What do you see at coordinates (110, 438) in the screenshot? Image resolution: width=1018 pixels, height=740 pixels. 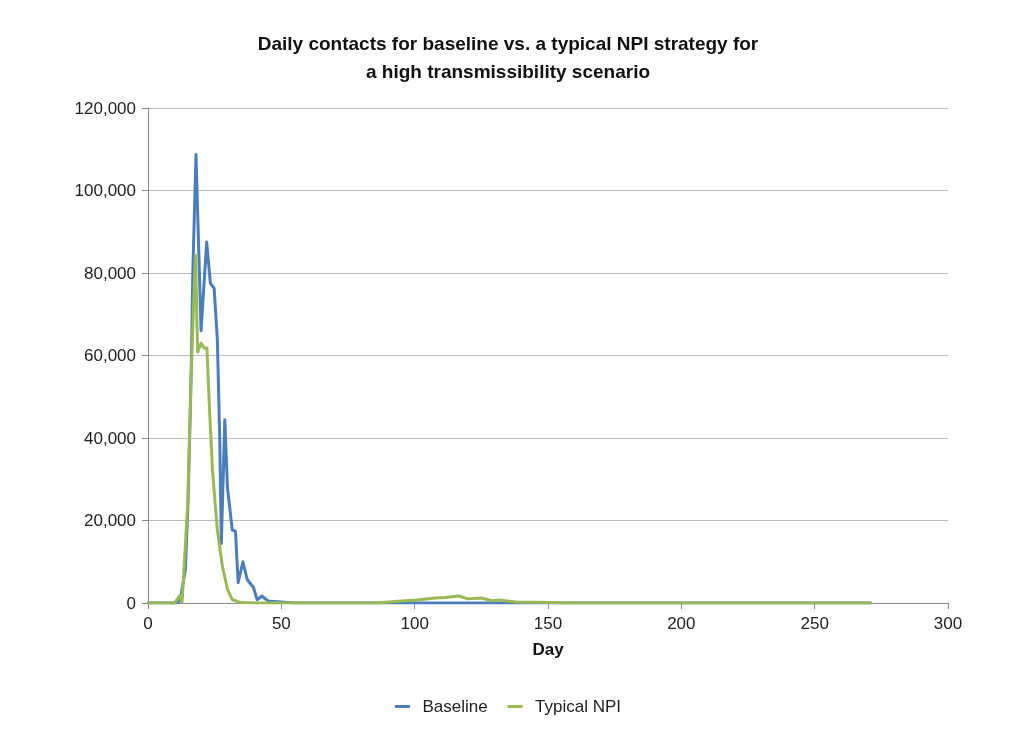 I see `y-tick-label: 40,000` at bounding box center [110, 438].